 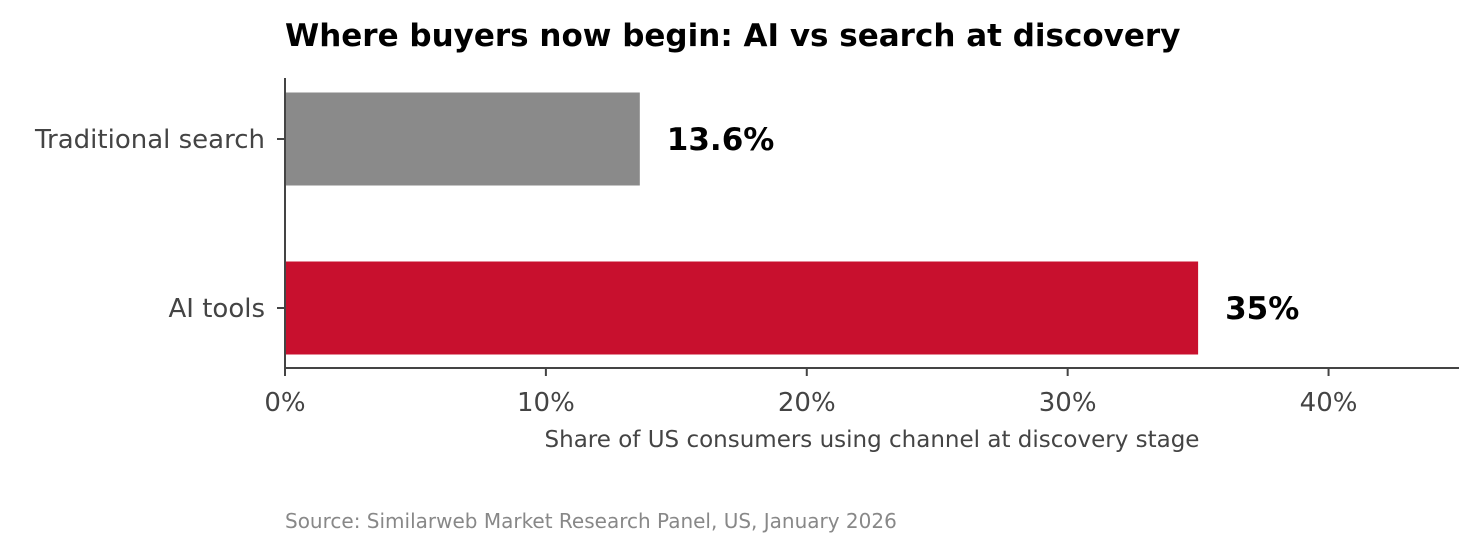 What do you see at coordinates (217, 309) in the screenshot?
I see `category-label: AI tools` at bounding box center [217, 309].